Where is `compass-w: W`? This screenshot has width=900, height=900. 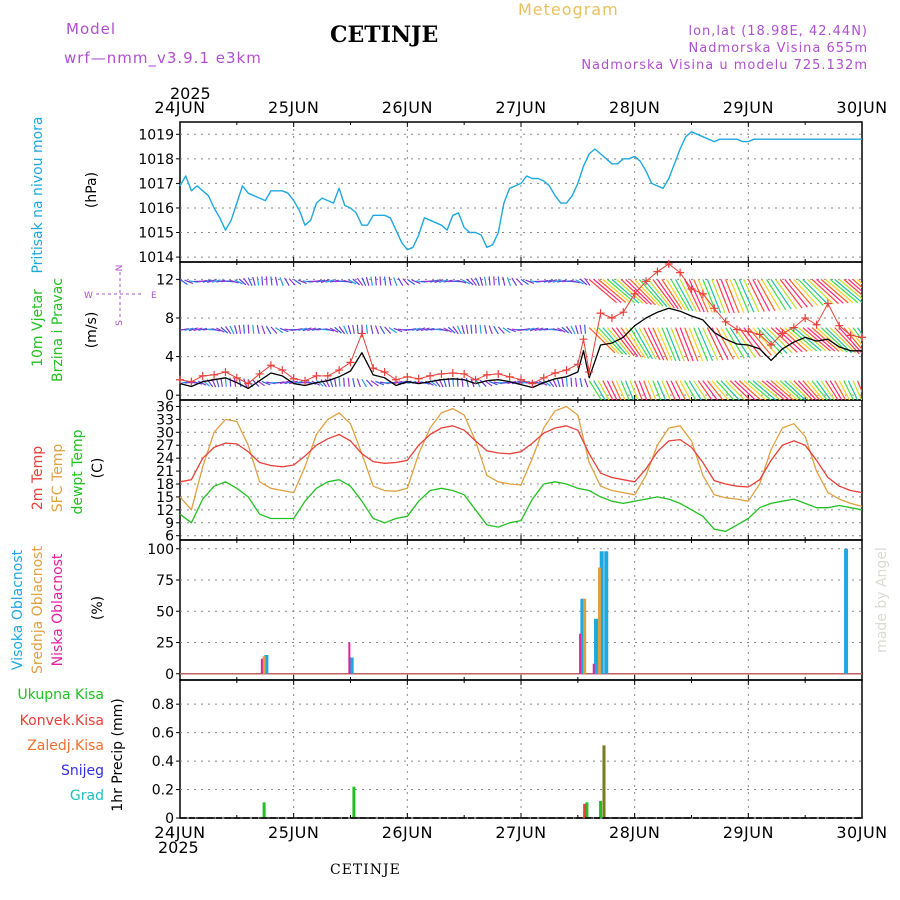
compass-w: W is located at coordinates (88, 296).